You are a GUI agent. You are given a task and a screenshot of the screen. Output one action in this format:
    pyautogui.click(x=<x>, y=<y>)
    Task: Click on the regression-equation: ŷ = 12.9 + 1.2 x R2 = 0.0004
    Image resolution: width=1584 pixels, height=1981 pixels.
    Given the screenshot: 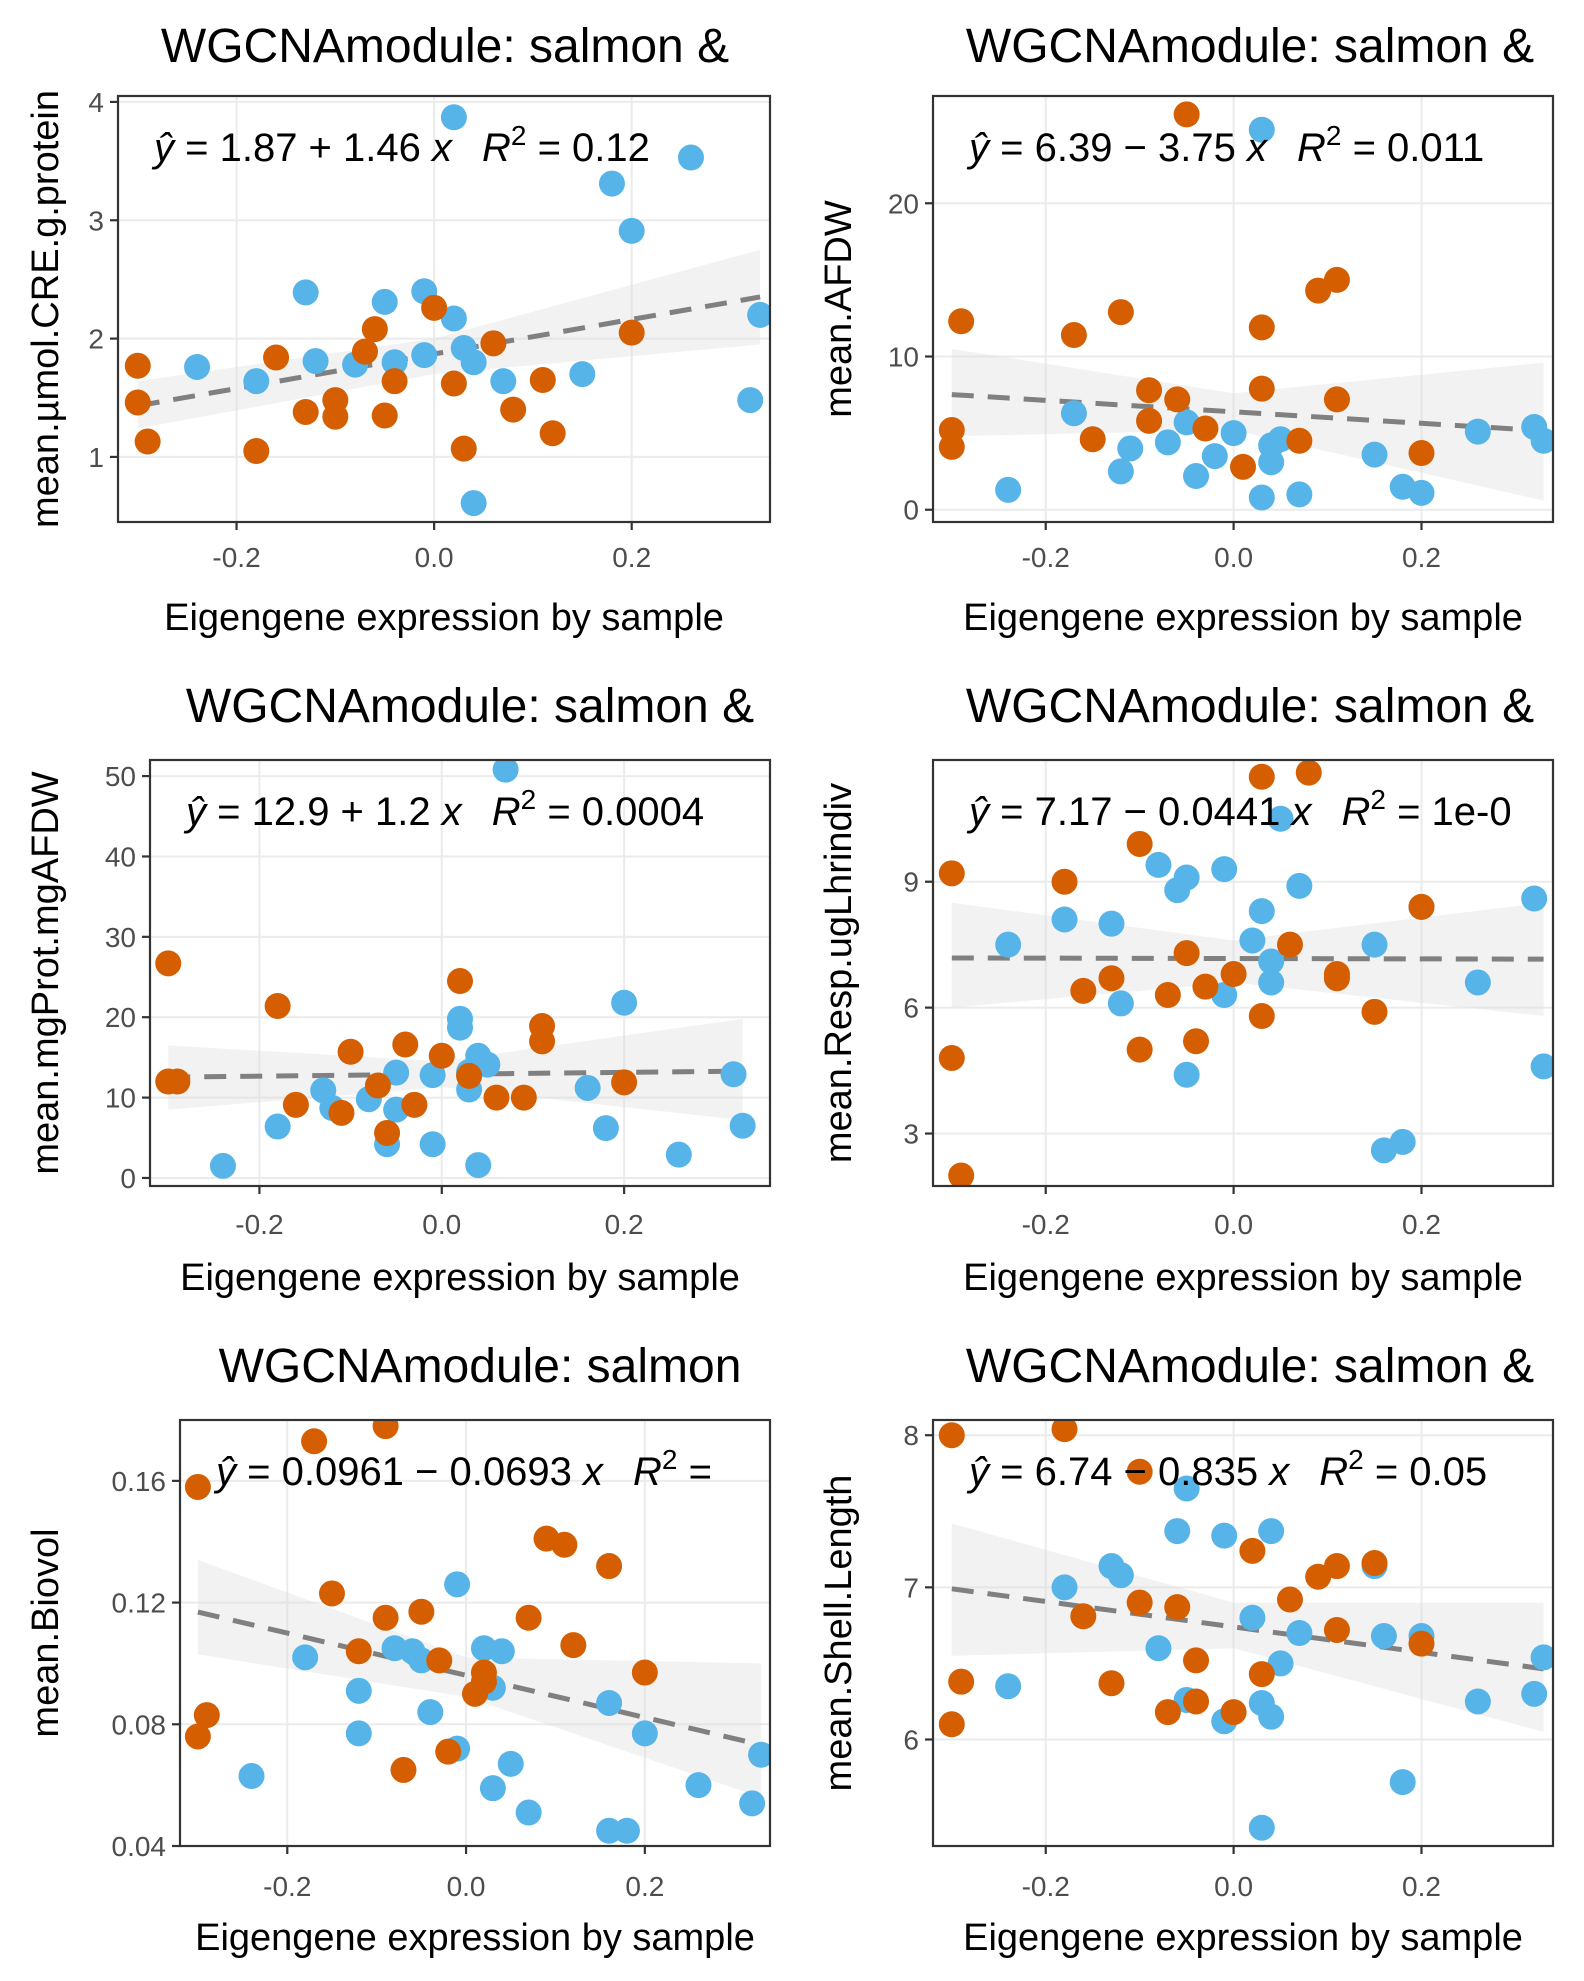 What is the action you would take?
    pyautogui.click(x=443, y=809)
    